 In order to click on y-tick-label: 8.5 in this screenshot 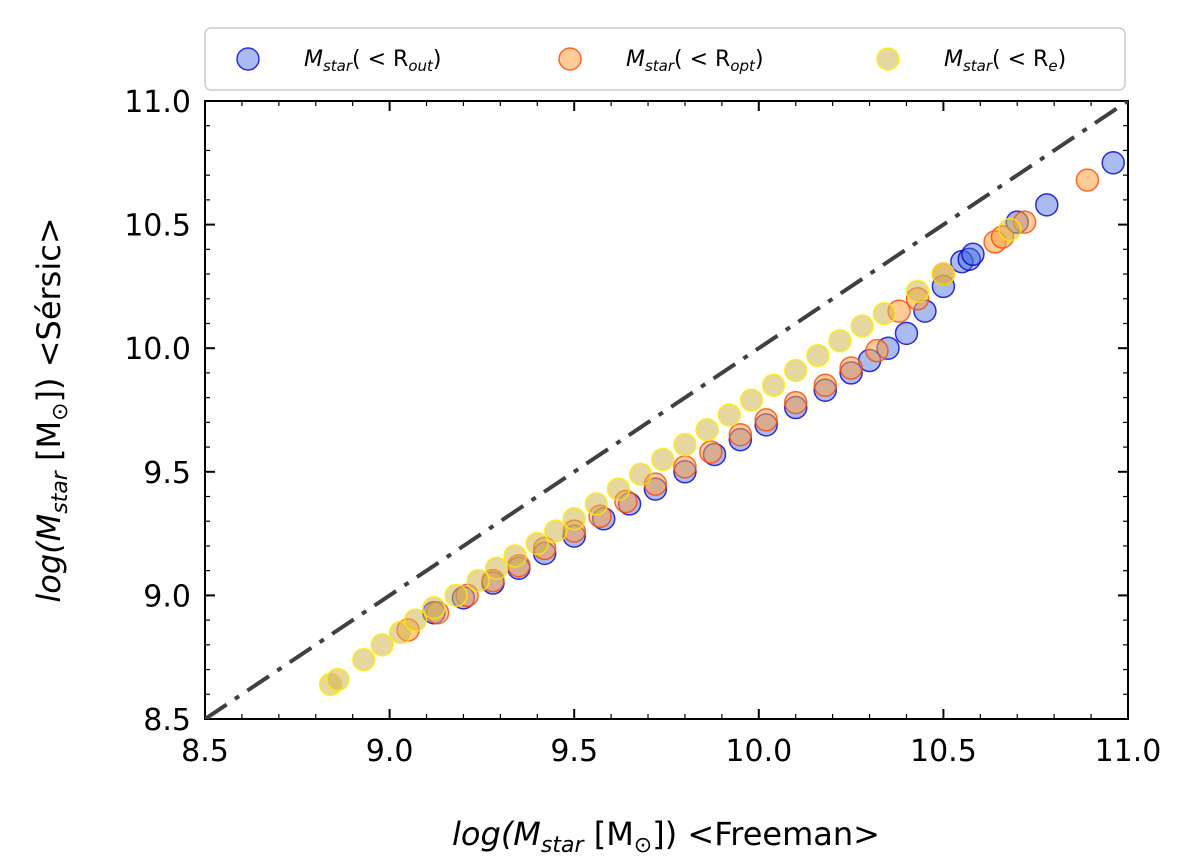, I will do `click(167, 720)`.